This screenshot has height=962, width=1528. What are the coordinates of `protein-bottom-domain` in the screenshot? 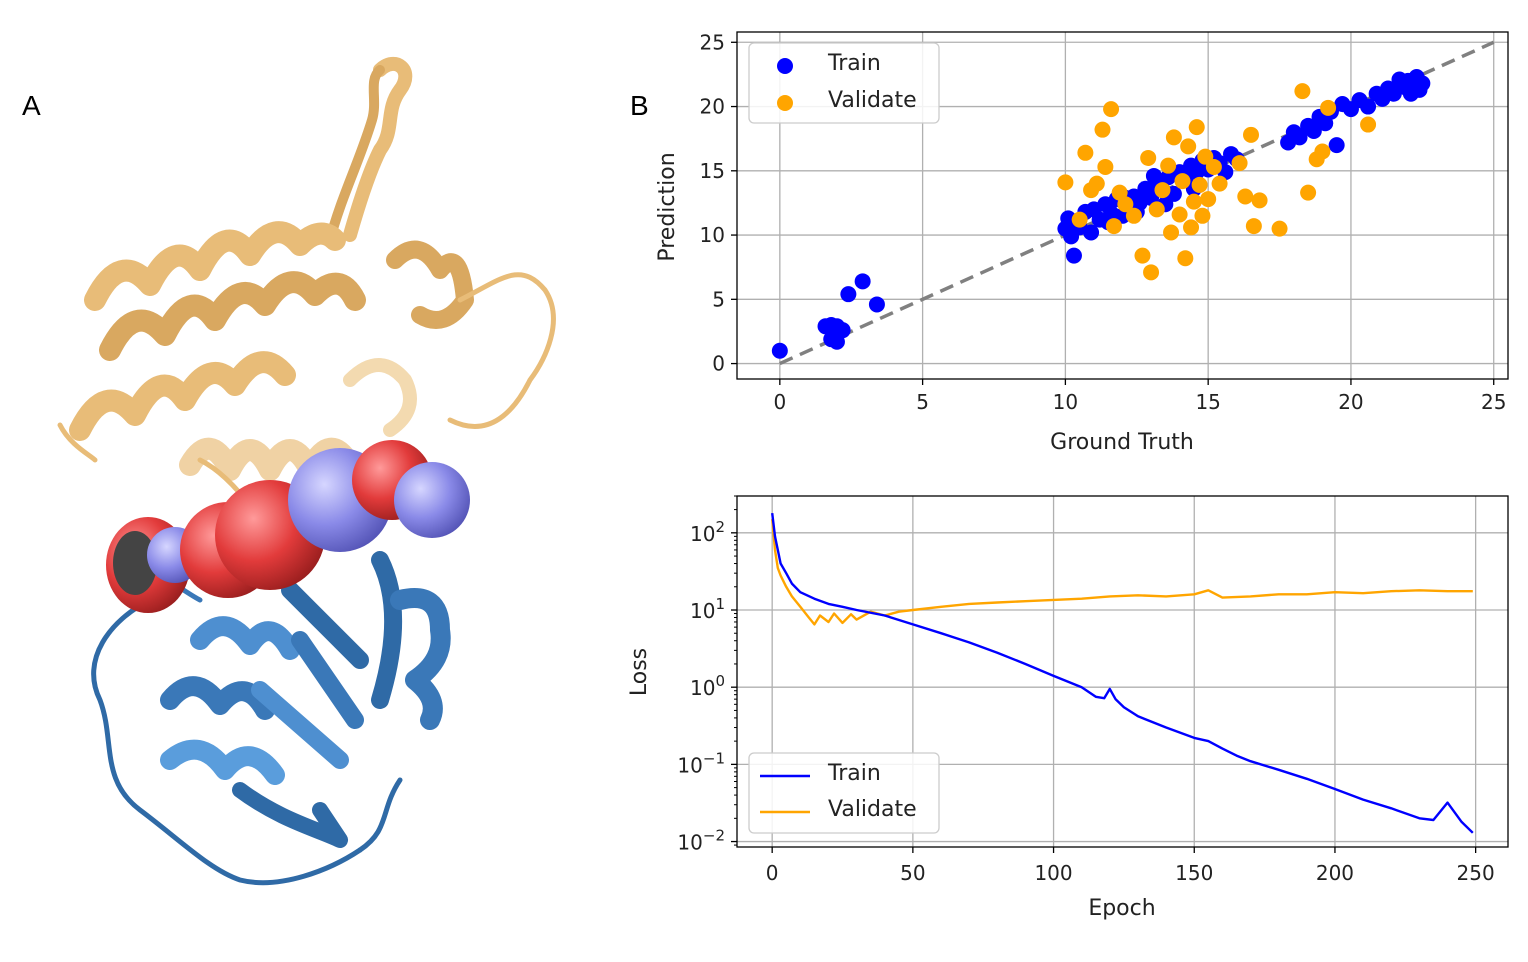 It's located at (271, 718).